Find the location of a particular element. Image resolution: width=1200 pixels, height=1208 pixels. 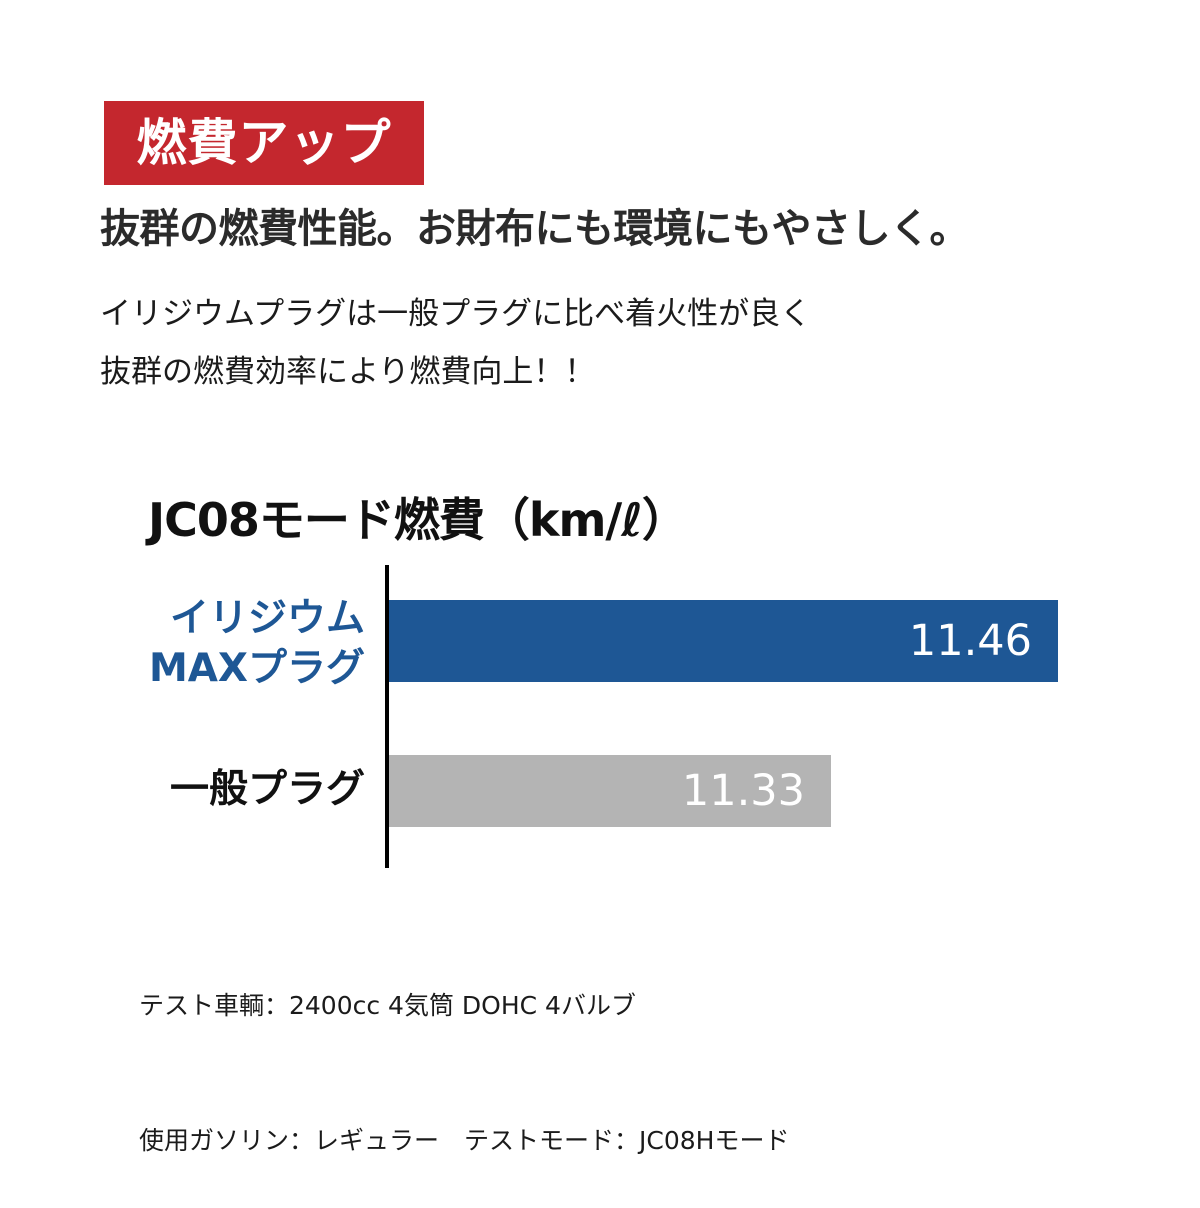

chart-footnote-line-1: テスト車輌：2400cc 4気筒 DOHC 4バルブ is located at coordinates (387, 1005).